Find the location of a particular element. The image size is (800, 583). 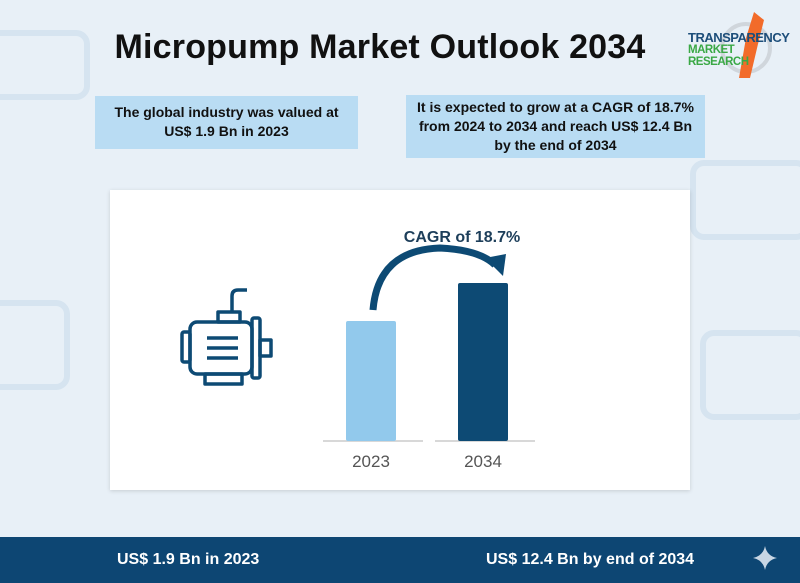

logo-line2: MARKET RESEARCH is located at coordinates (718, 56).